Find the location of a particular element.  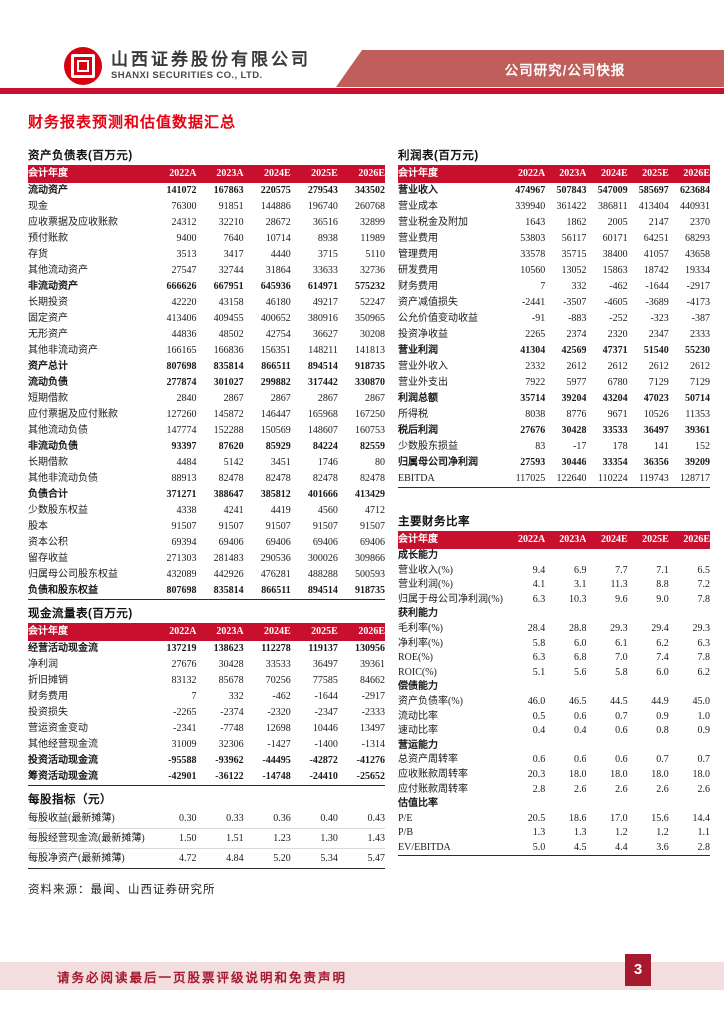

cell-value: 350965 is located at coordinates (370, 318).